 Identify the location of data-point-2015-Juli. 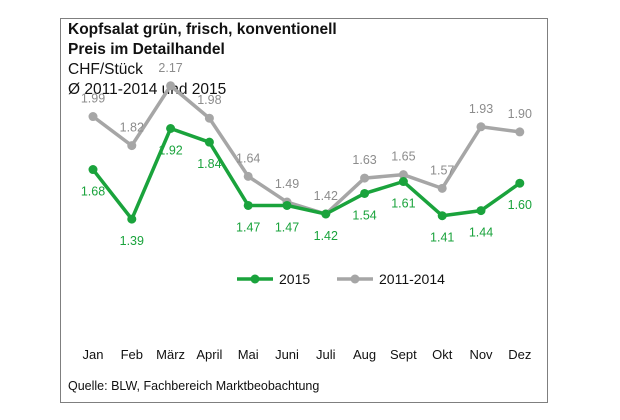
(326, 214).